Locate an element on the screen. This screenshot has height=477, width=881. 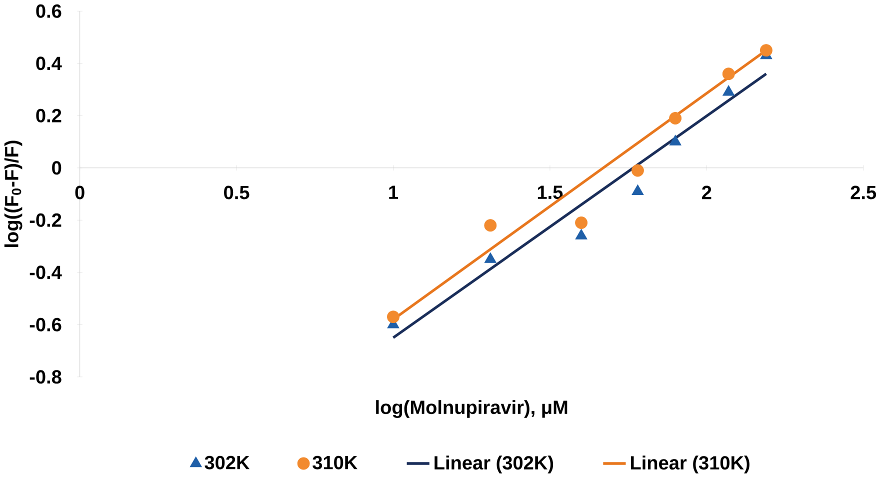
y-tick-label: 0 is located at coordinates (57, 168).